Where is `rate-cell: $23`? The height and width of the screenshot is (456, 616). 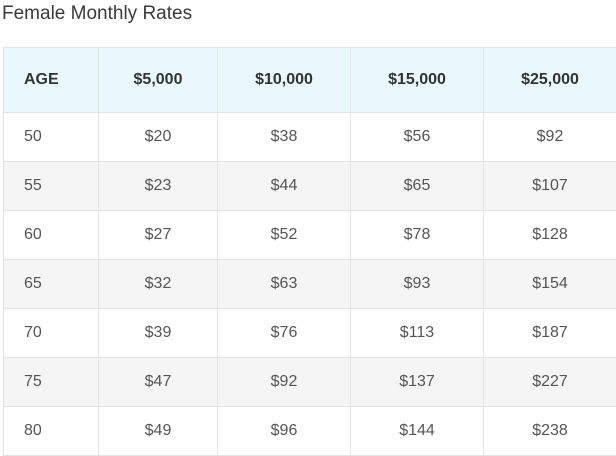 rate-cell: $23 is located at coordinates (158, 186).